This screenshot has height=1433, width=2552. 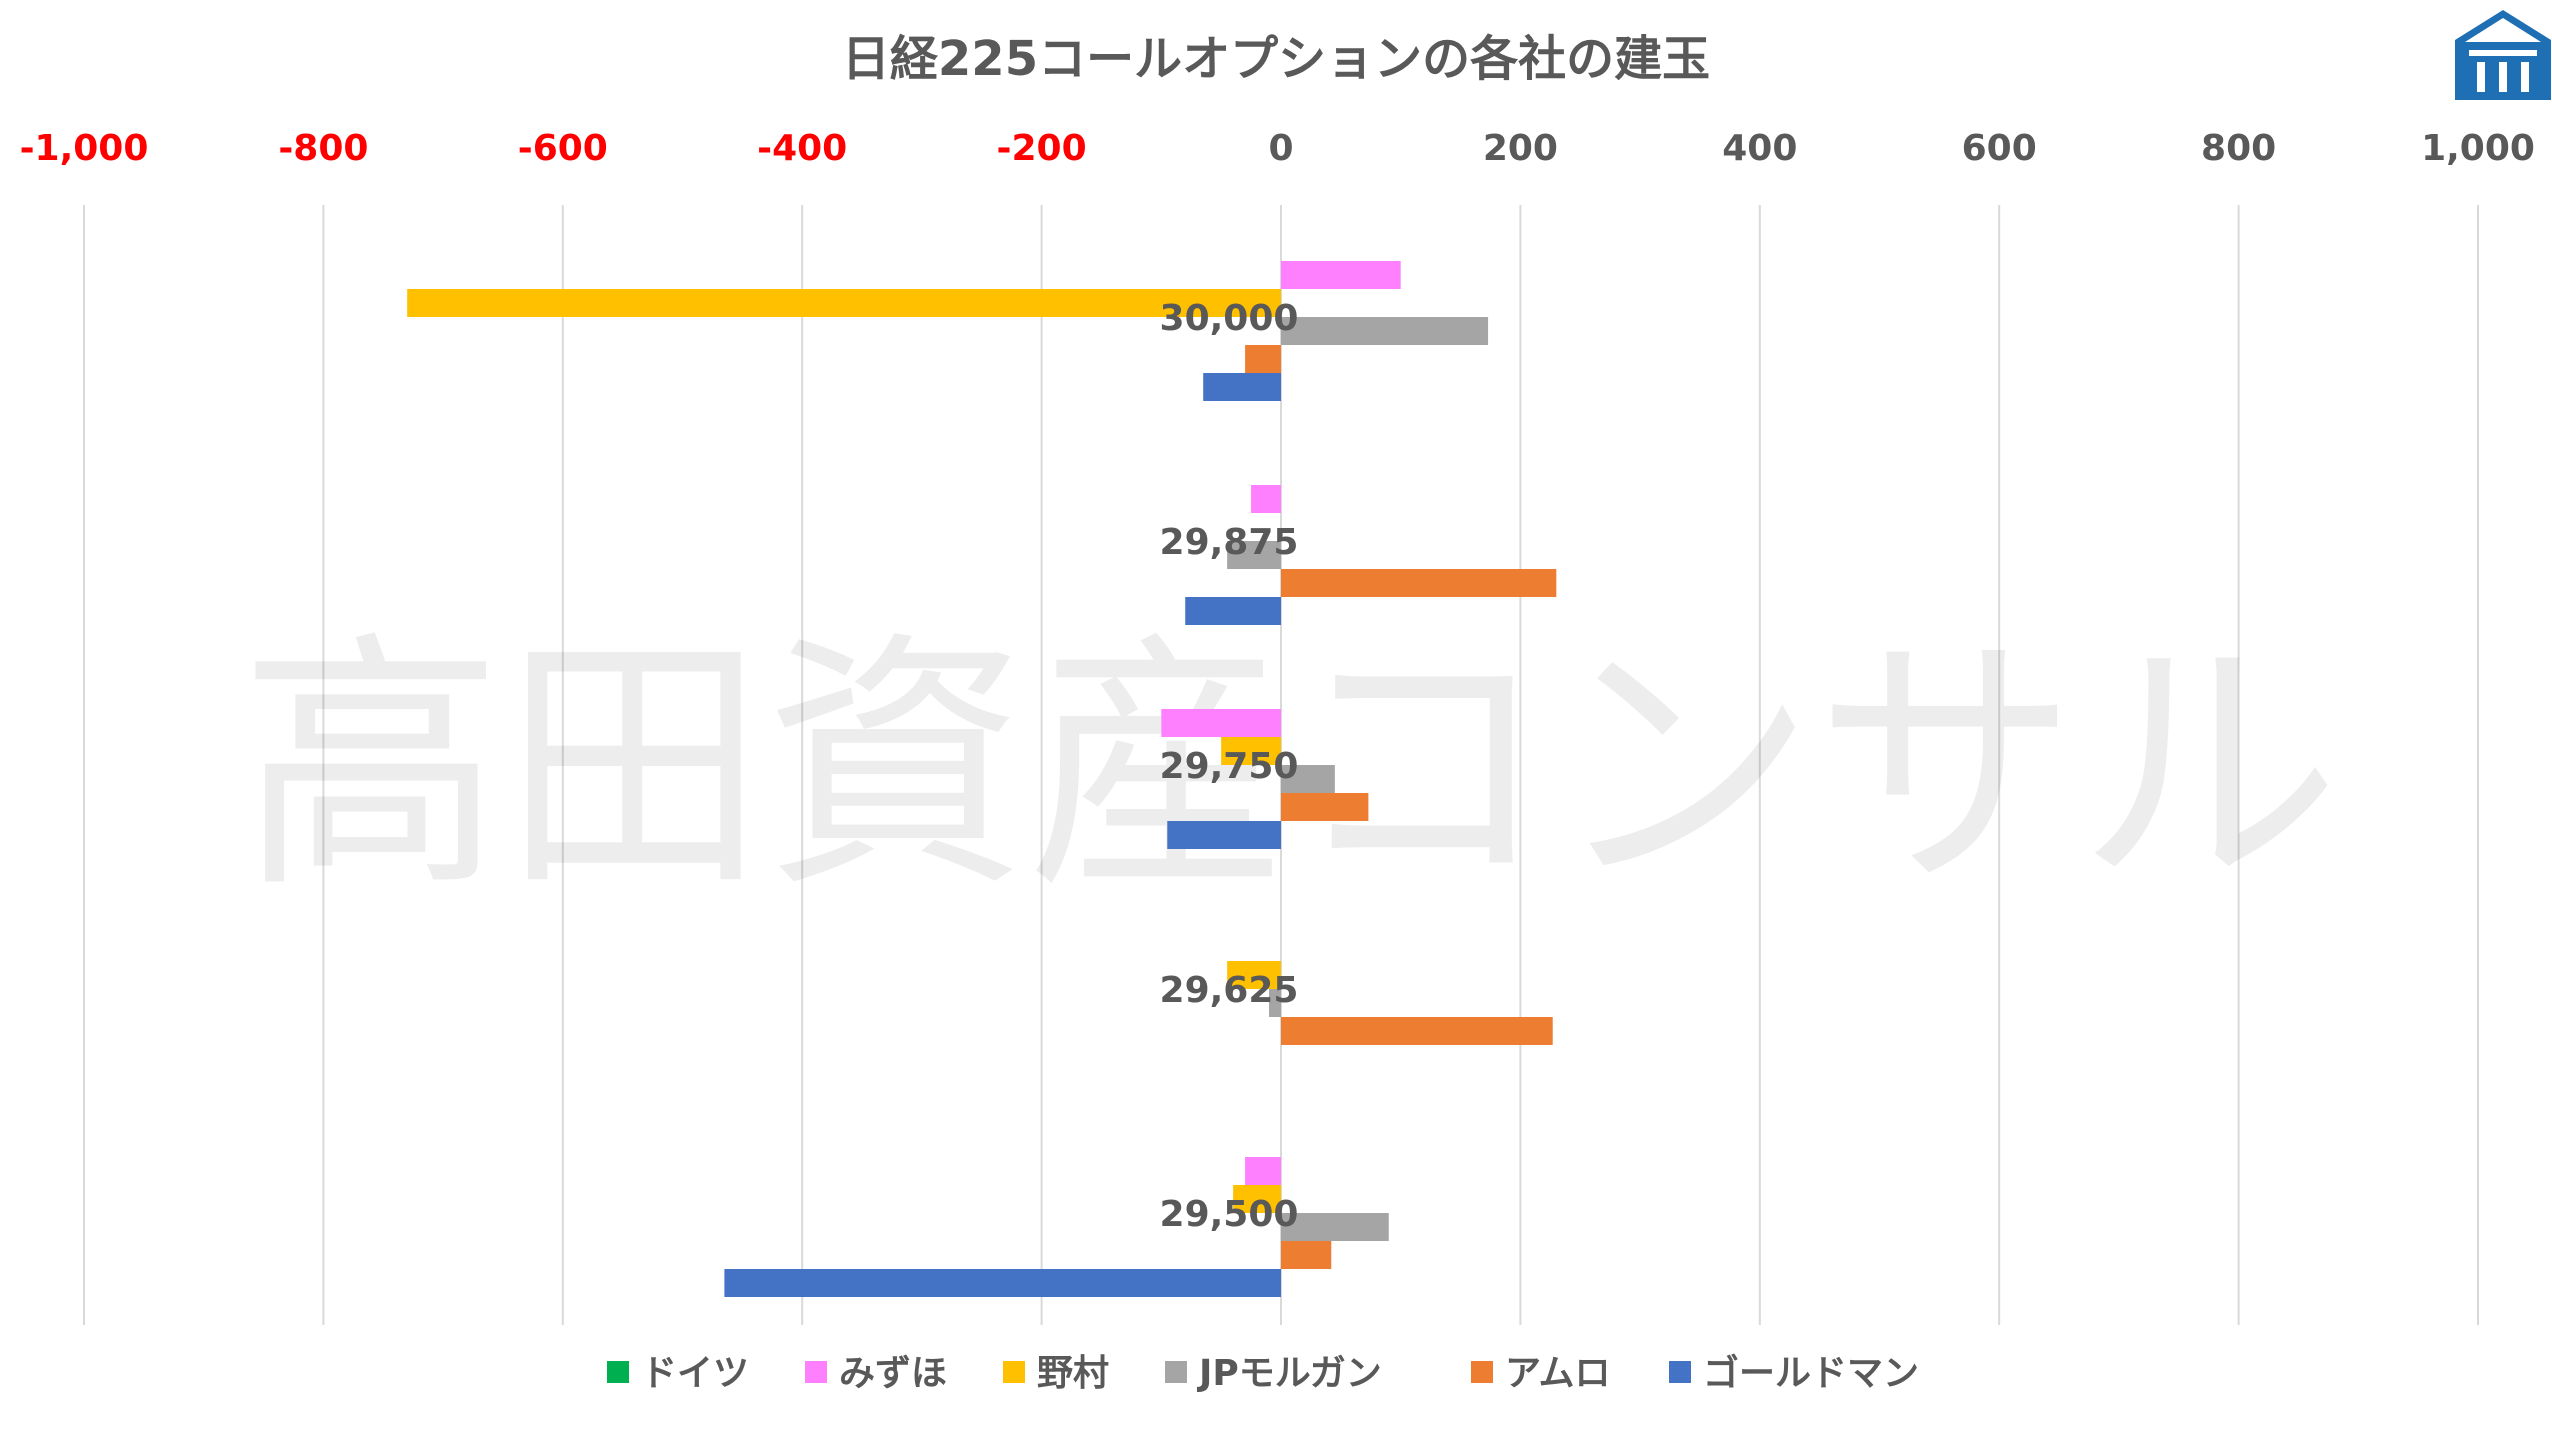 I want to click on x-tick-label: -200, so click(x=1042, y=148).